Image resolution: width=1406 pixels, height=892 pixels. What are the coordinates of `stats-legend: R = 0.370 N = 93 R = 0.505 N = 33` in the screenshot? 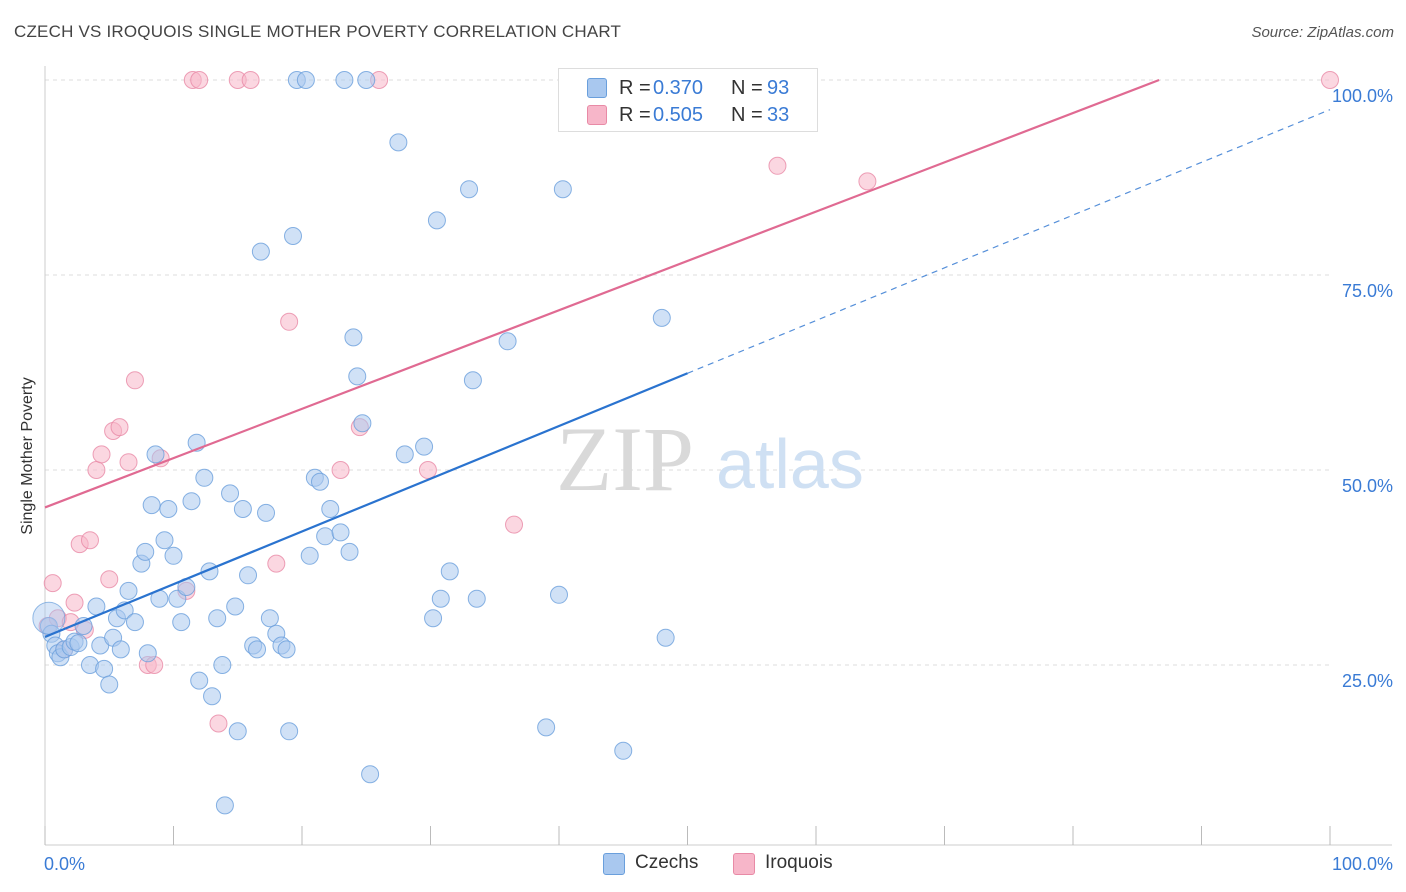 It's located at (688, 100).